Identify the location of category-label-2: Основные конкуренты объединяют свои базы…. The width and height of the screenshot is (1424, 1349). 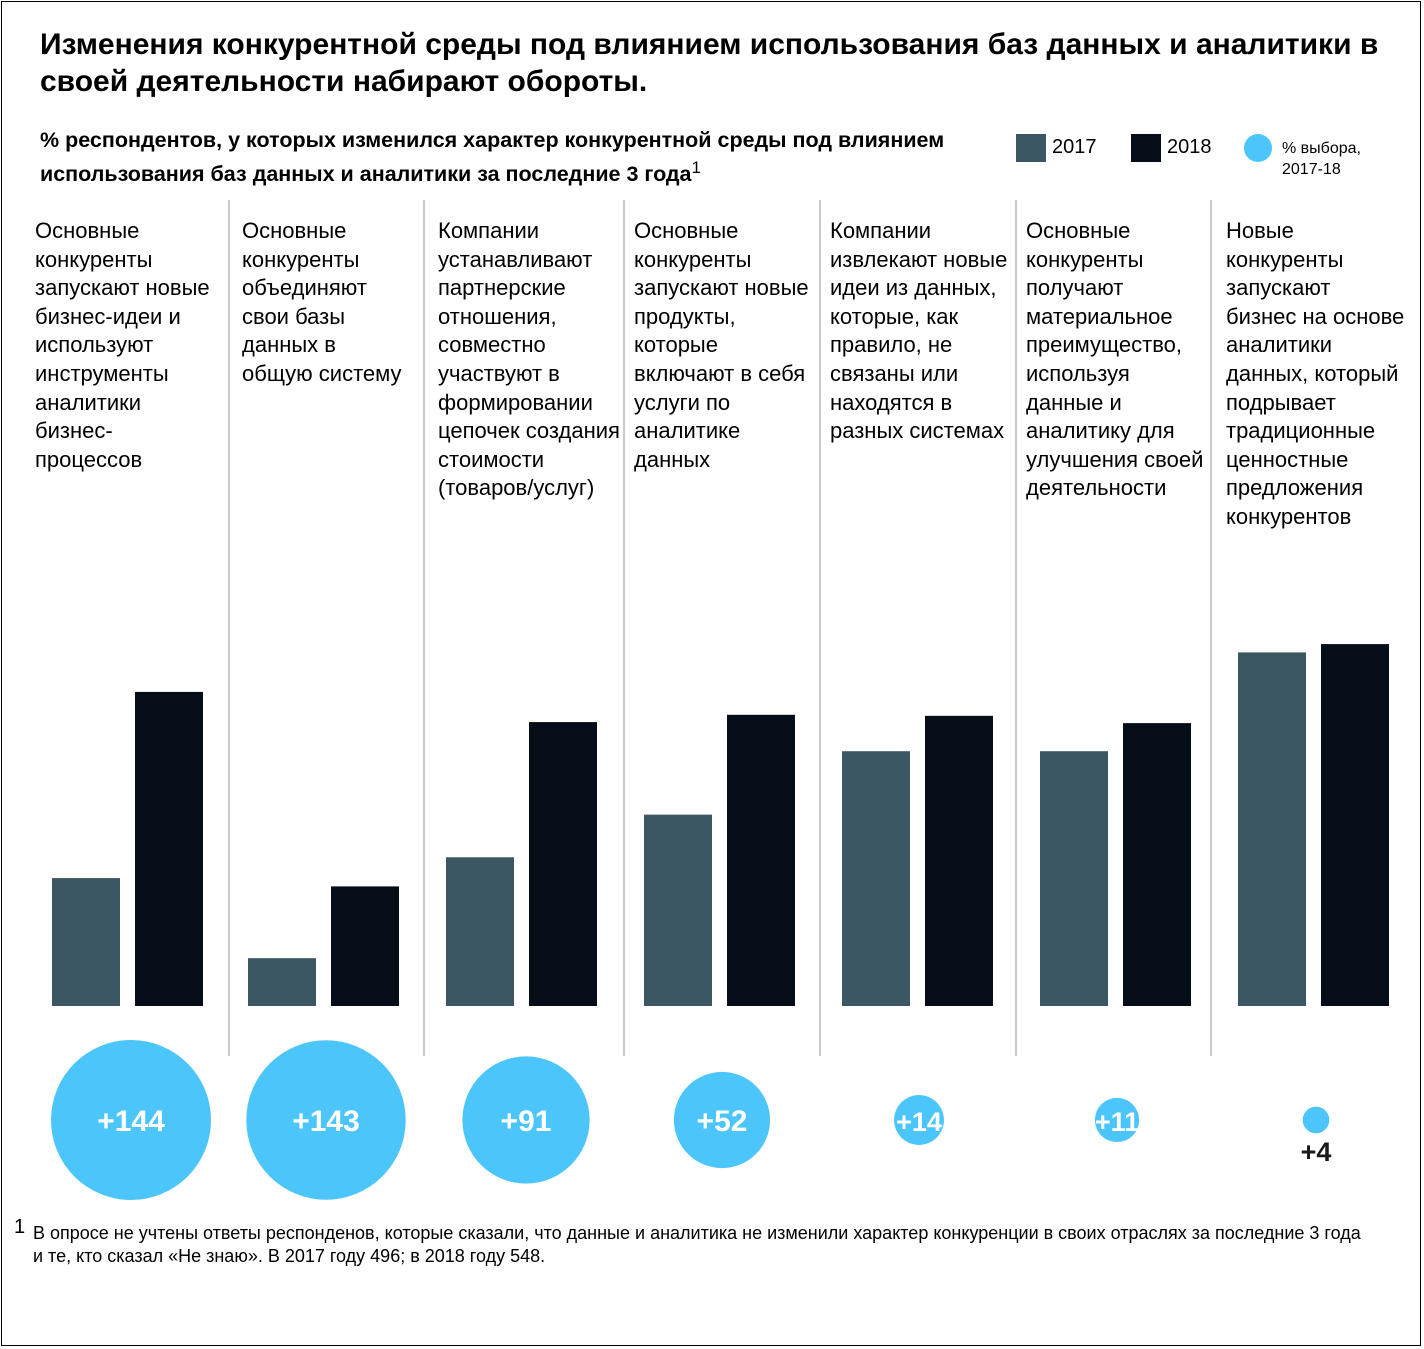
(322, 302).